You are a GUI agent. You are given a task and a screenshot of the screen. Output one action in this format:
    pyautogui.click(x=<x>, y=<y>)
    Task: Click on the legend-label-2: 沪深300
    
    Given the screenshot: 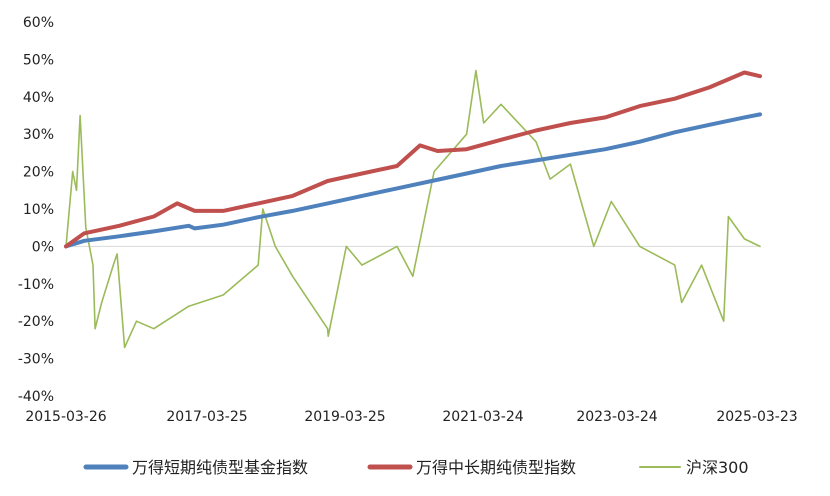 What is the action you would take?
    pyautogui.click(x=717, y=467)
    